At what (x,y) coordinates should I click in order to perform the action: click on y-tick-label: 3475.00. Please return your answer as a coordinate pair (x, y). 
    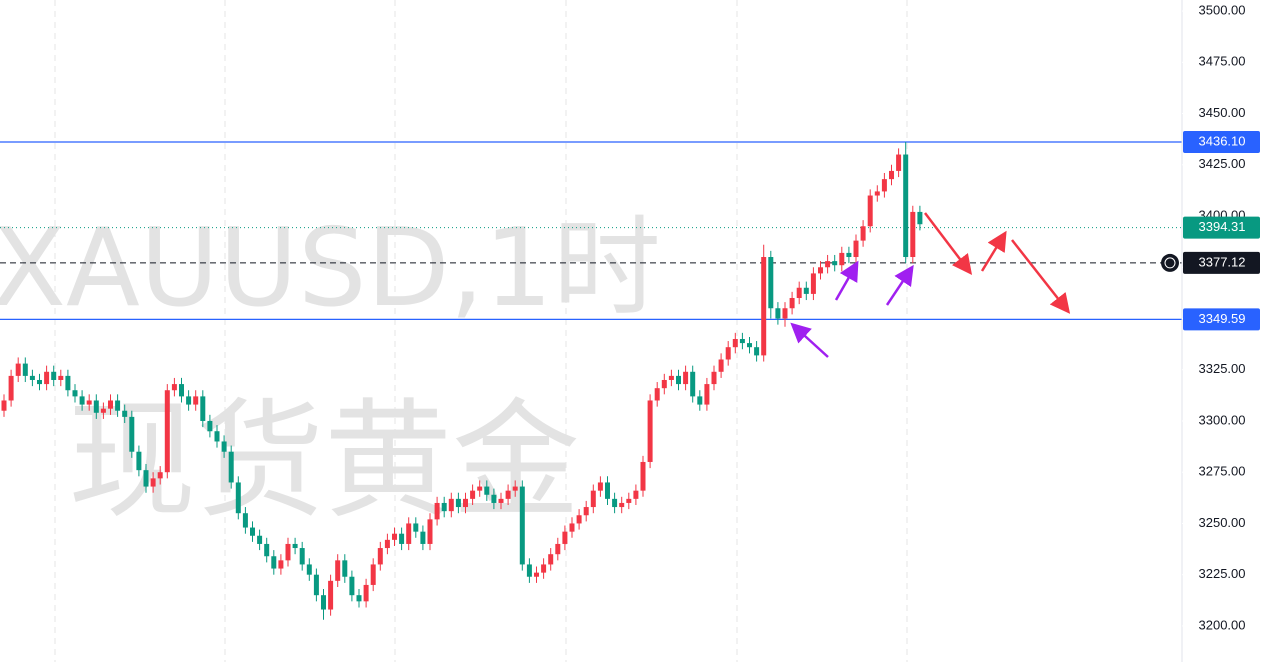
    Looking at the image, I should click on (1222, 61).